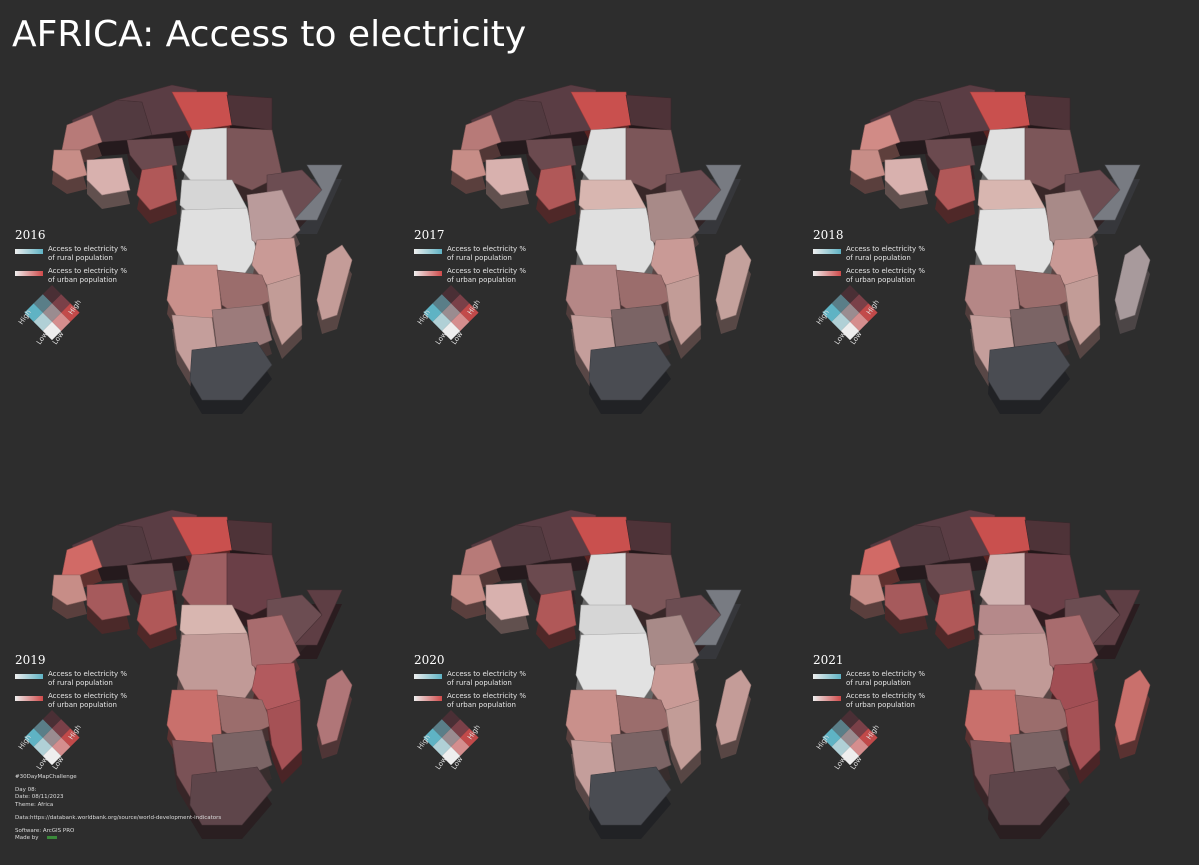 The width and height of the screenshot is (1199, 865). What do you see at coordinates (39, 797) in the screenshot?
I see `date-text: Date: 08/11/2023` at bounding box center [39, 797].